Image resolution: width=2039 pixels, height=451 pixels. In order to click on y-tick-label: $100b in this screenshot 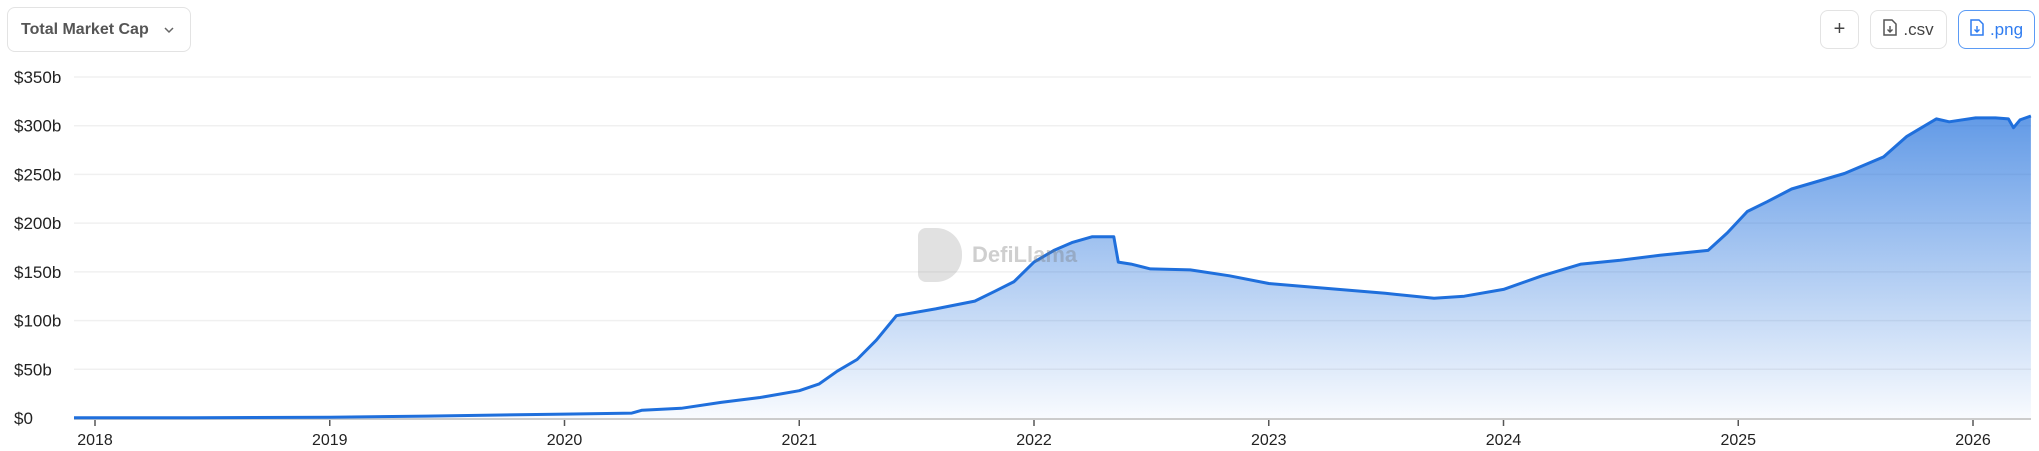, I will do `click(37, 321)`.